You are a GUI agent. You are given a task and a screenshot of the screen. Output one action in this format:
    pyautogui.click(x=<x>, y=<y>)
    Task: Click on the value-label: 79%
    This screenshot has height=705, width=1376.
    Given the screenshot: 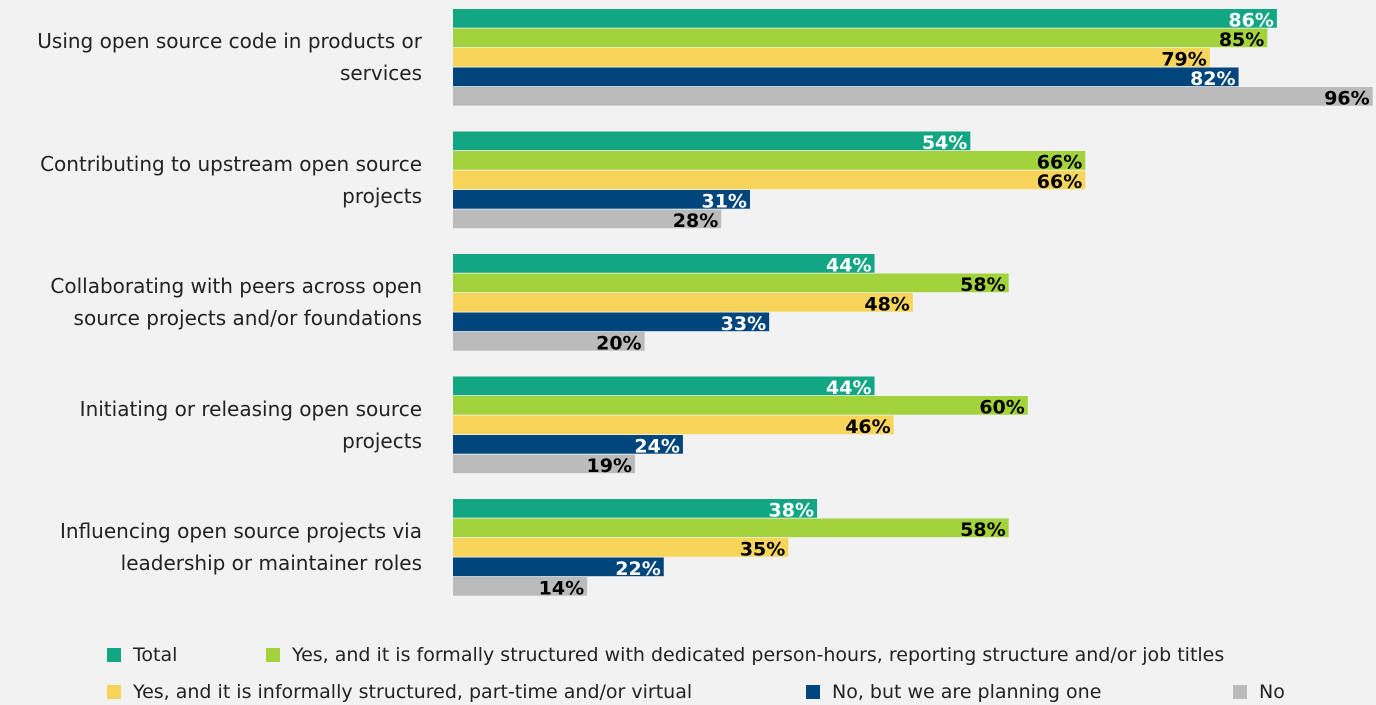 What is the action you would take?
    pyautogui.click(x=1183, y=59)
    